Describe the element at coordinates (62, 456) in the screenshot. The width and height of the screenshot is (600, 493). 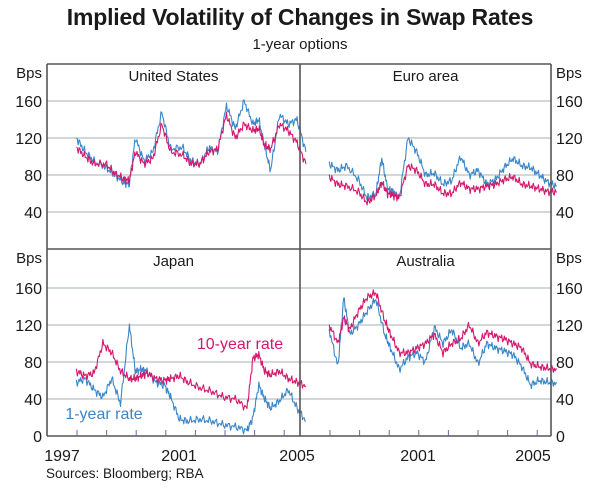
I see `x-tick-label: 1997` at that location.